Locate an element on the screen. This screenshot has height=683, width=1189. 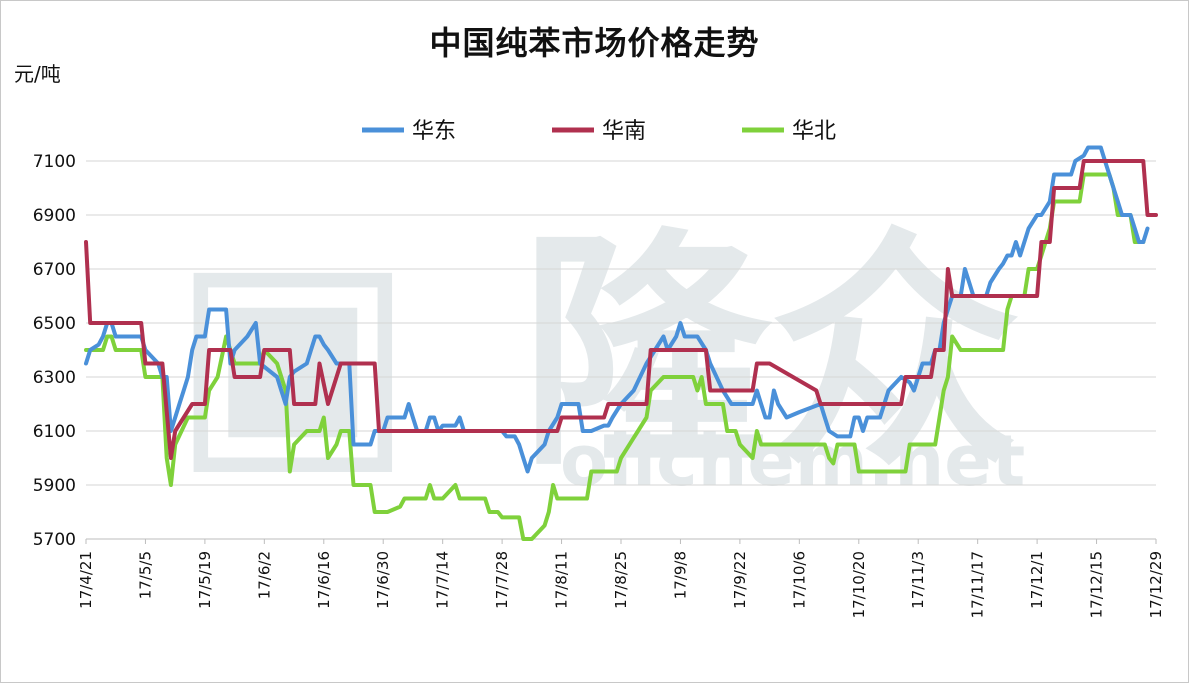
y-tick-label: 5900 is located at coordinates (54, 486).